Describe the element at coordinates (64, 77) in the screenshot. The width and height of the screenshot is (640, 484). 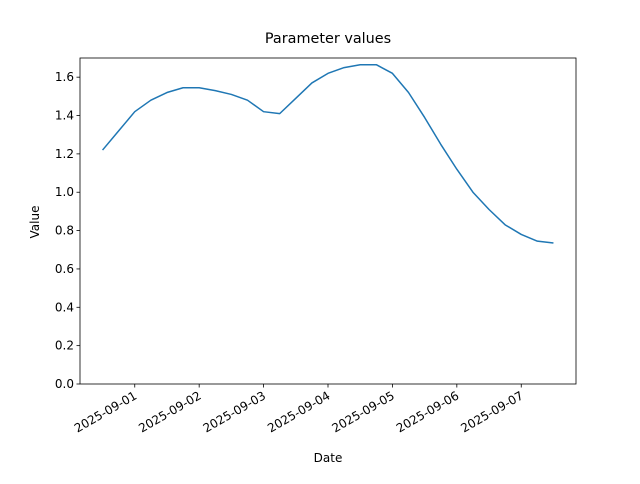
I see `y-tick-label: 1.6` at that location.